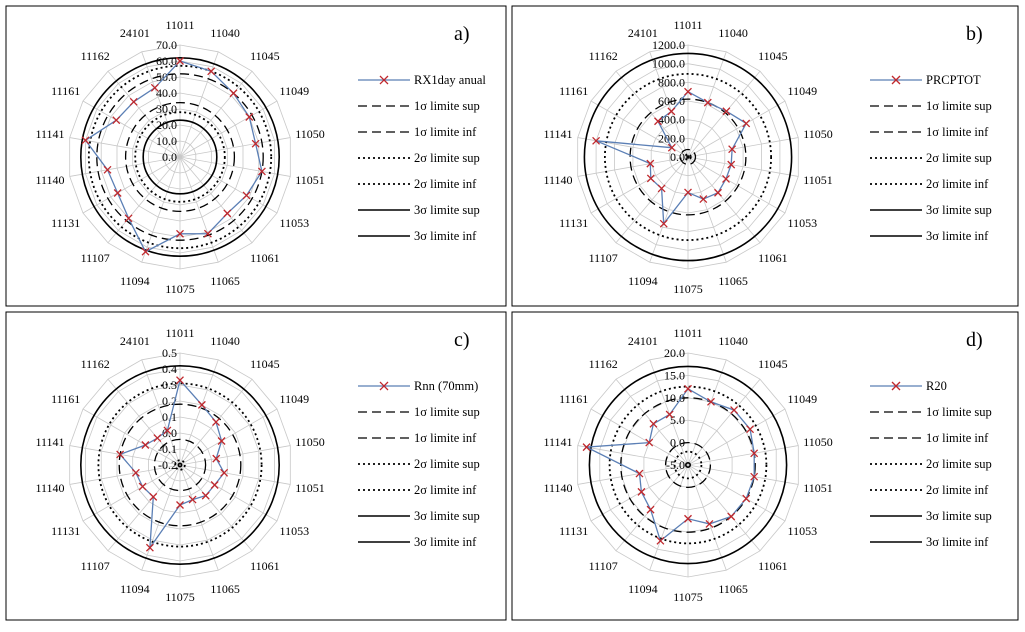 Image resolution: width=1025 pixels, height=632 pixels. Describe the element at coordinates (169, 157) in the screenshot. I see `axis-tick-label: 0.0` at that location.